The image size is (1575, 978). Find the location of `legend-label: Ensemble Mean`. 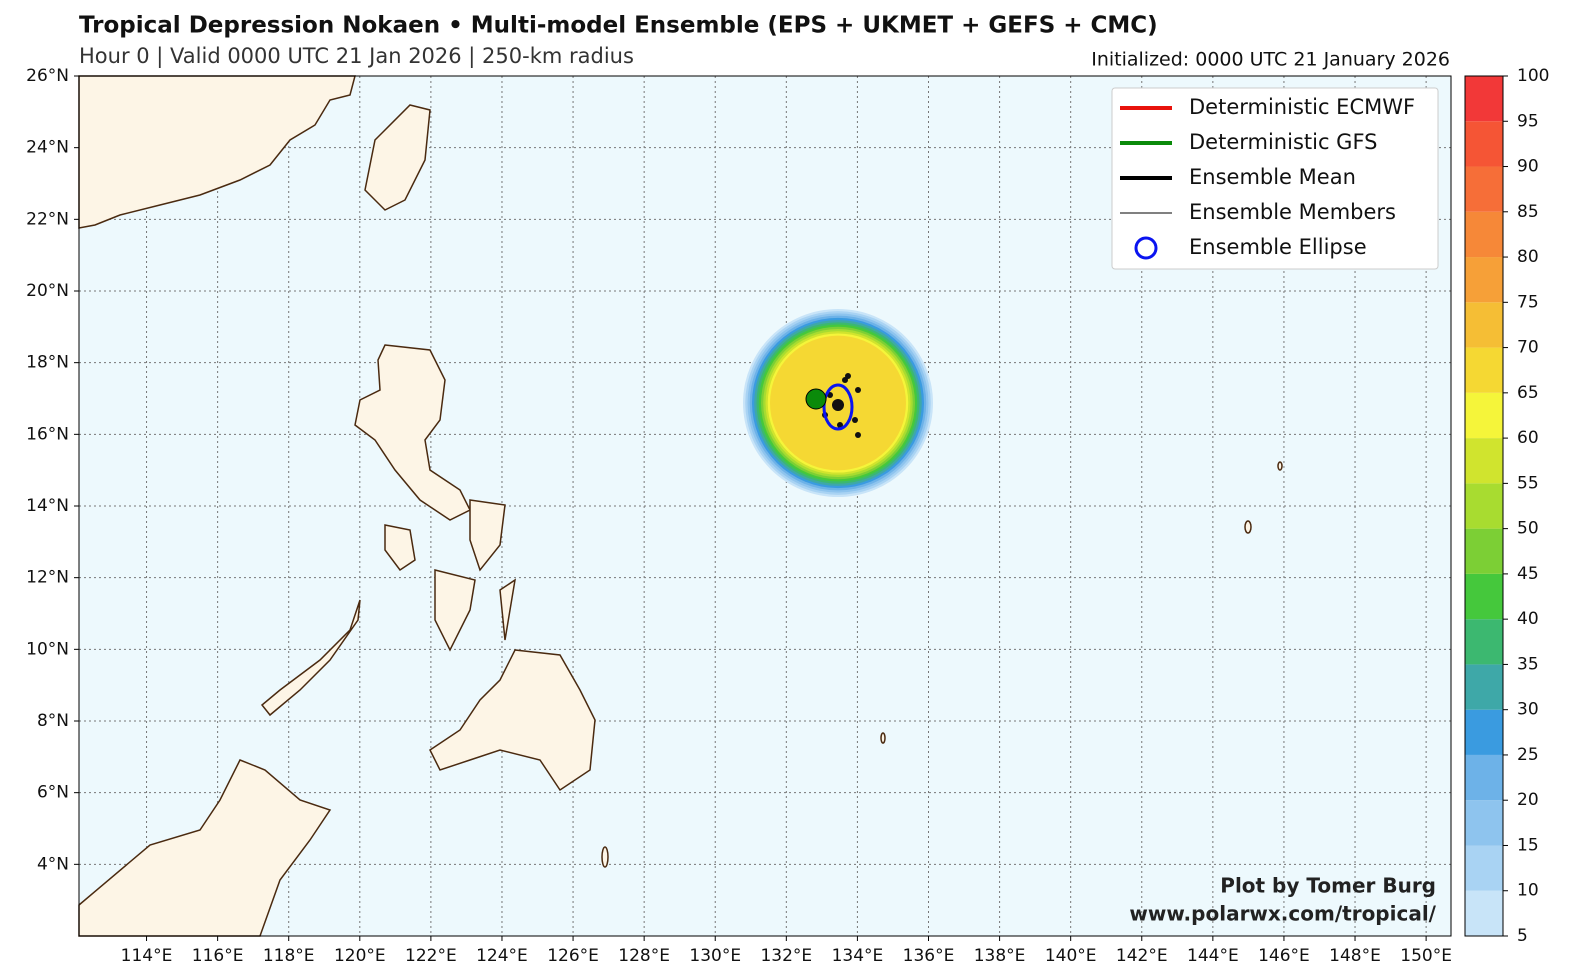

legend-label: Ensemble Mean is located at coordinates (1272, 177).